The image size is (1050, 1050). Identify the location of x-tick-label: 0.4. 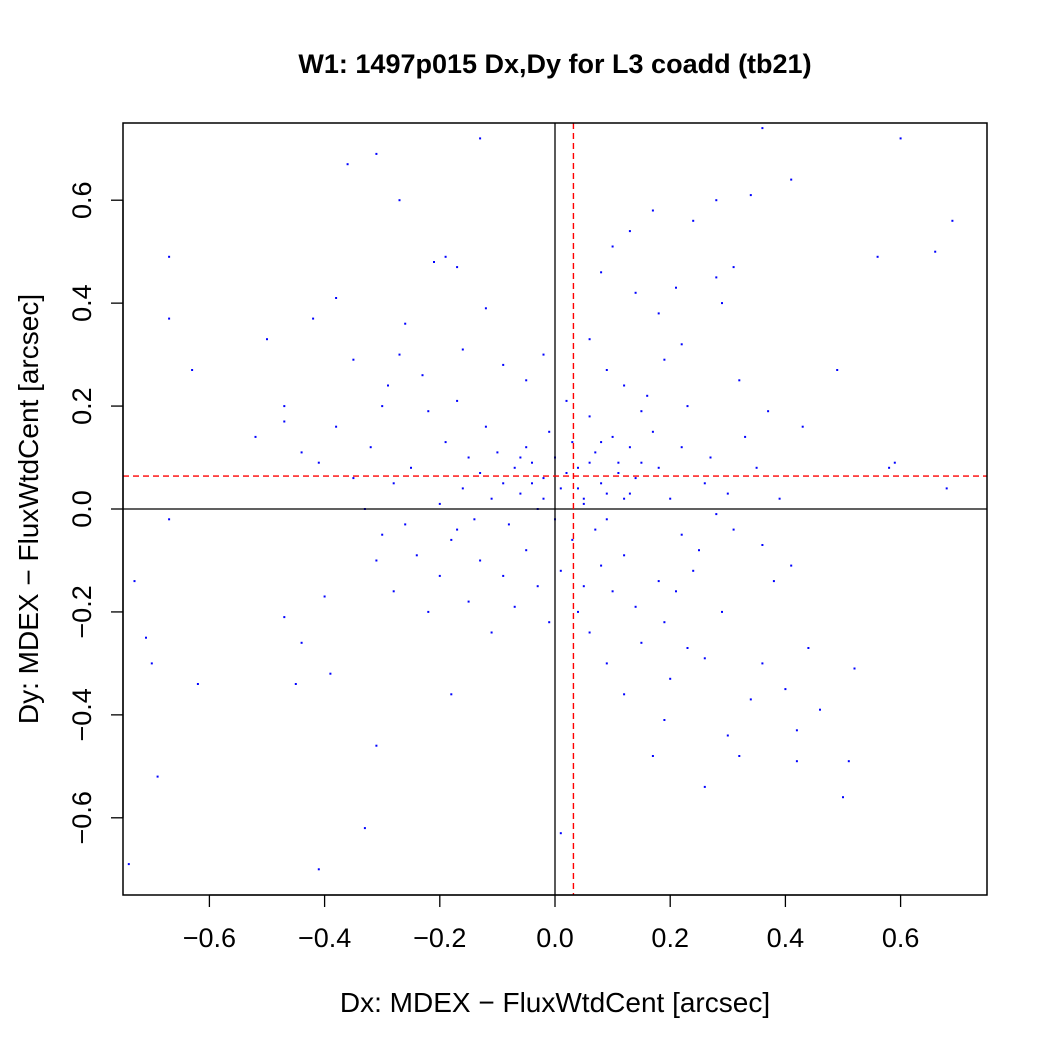
(786, 938).